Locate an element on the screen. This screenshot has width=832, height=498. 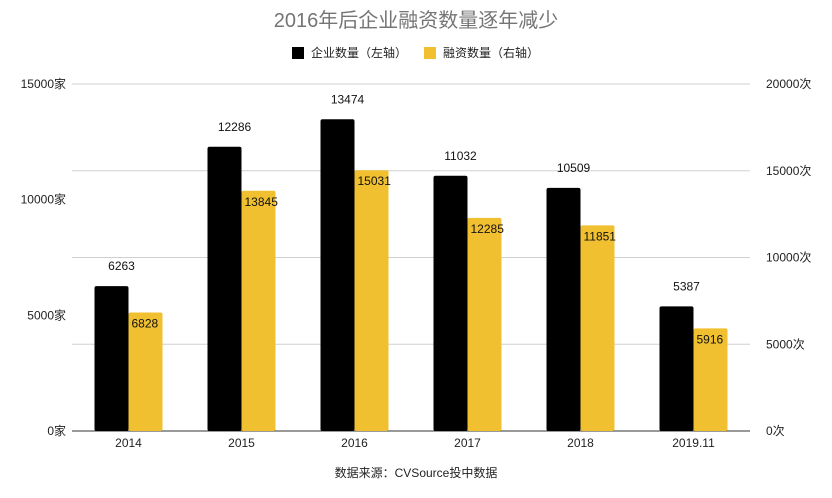
data-label-enterprises: 12286 is located at coordinates (235, 127).